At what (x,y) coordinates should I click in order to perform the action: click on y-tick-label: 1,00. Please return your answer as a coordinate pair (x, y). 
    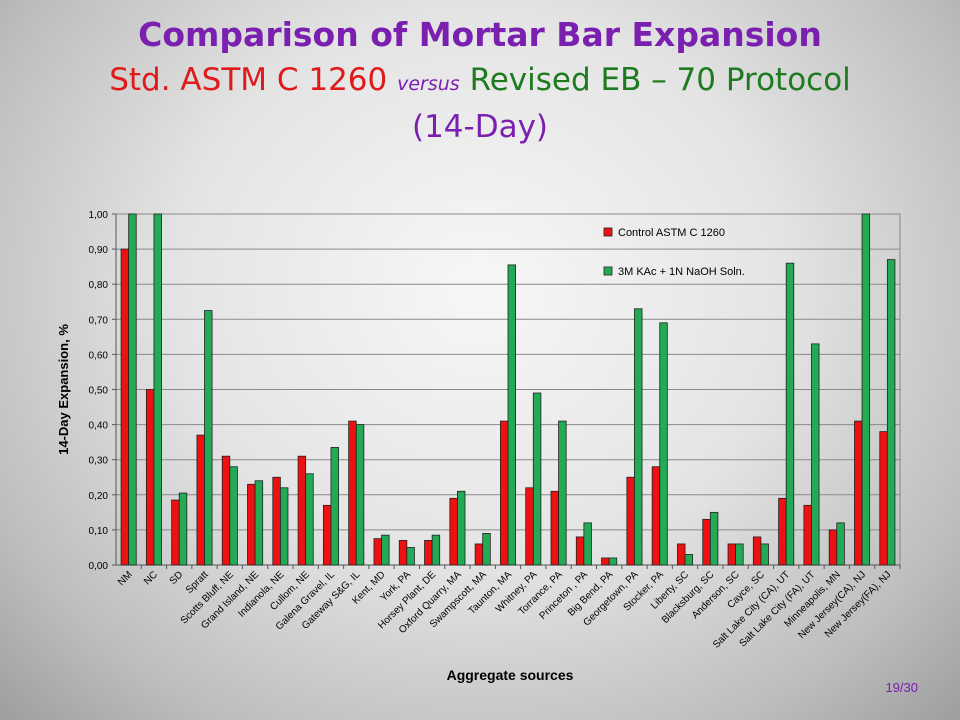
    Looking at the image, I should click on (99, 215).